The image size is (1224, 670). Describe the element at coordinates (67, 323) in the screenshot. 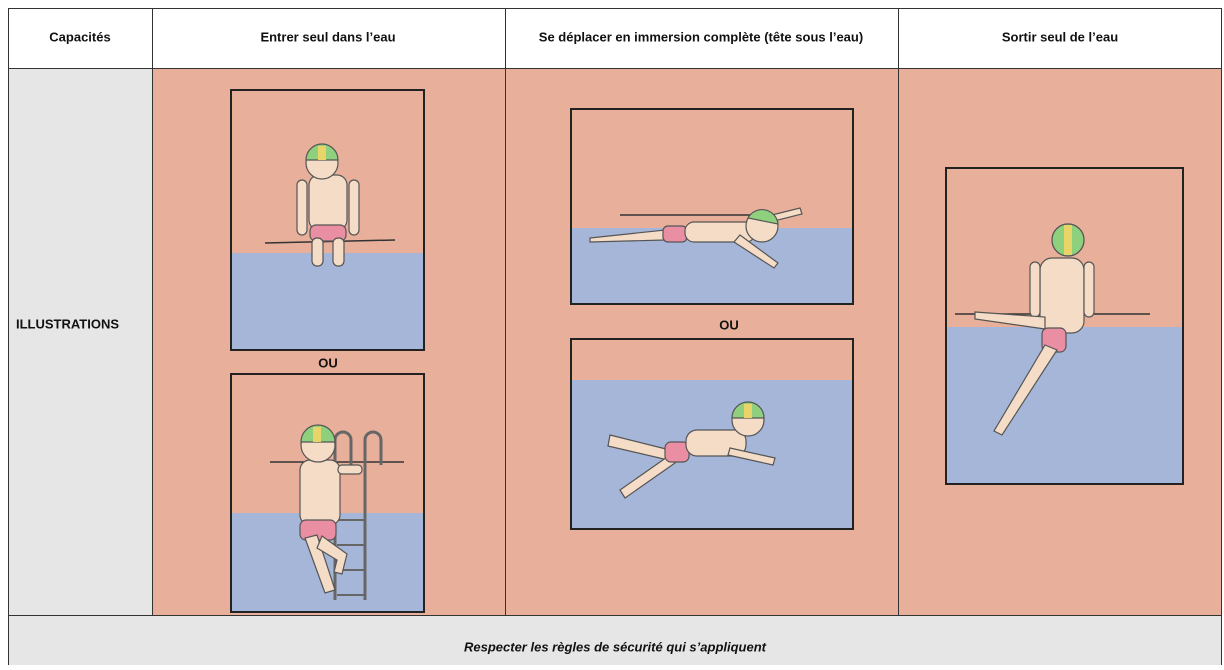

I see `row-label: ILLUSTRATIONS` at that location.